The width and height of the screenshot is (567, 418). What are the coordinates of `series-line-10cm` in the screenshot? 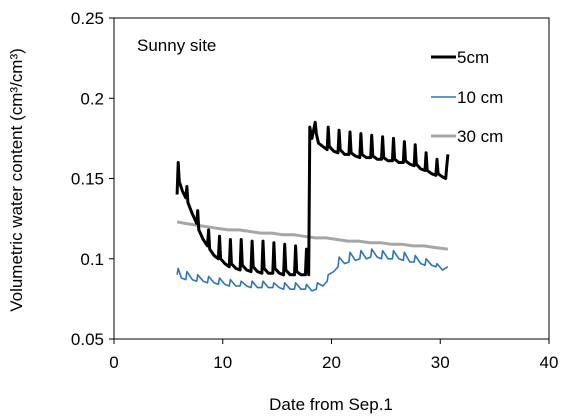 It's located at (312, 270).